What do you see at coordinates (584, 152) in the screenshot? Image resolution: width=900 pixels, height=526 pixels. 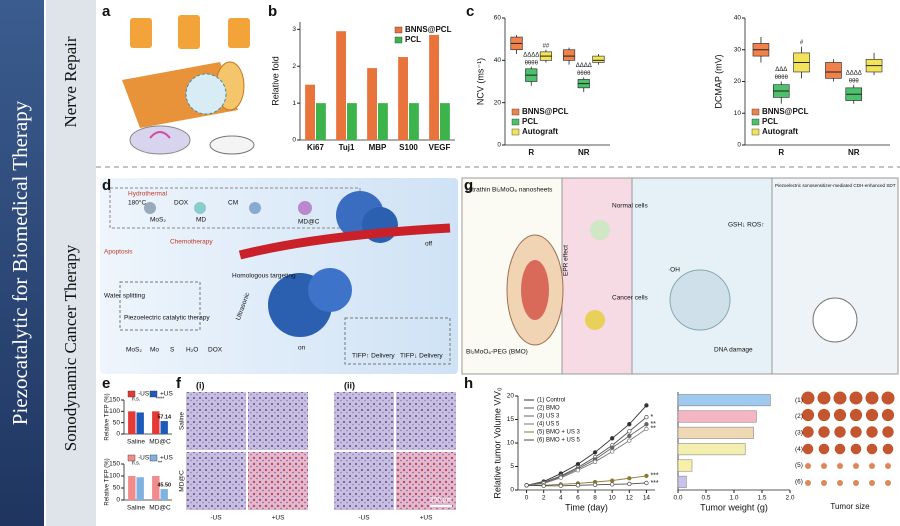 I see `x-tick-label: NR` at bounding box center [584, 152].